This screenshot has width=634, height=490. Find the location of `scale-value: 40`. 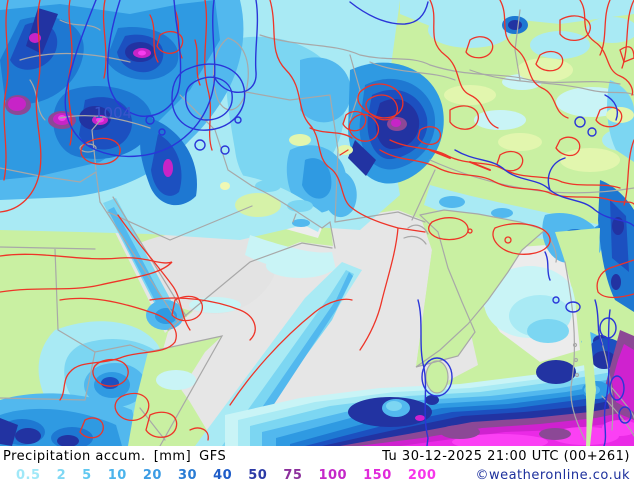

scale-value: 40 is located at coordinates (223, 475).